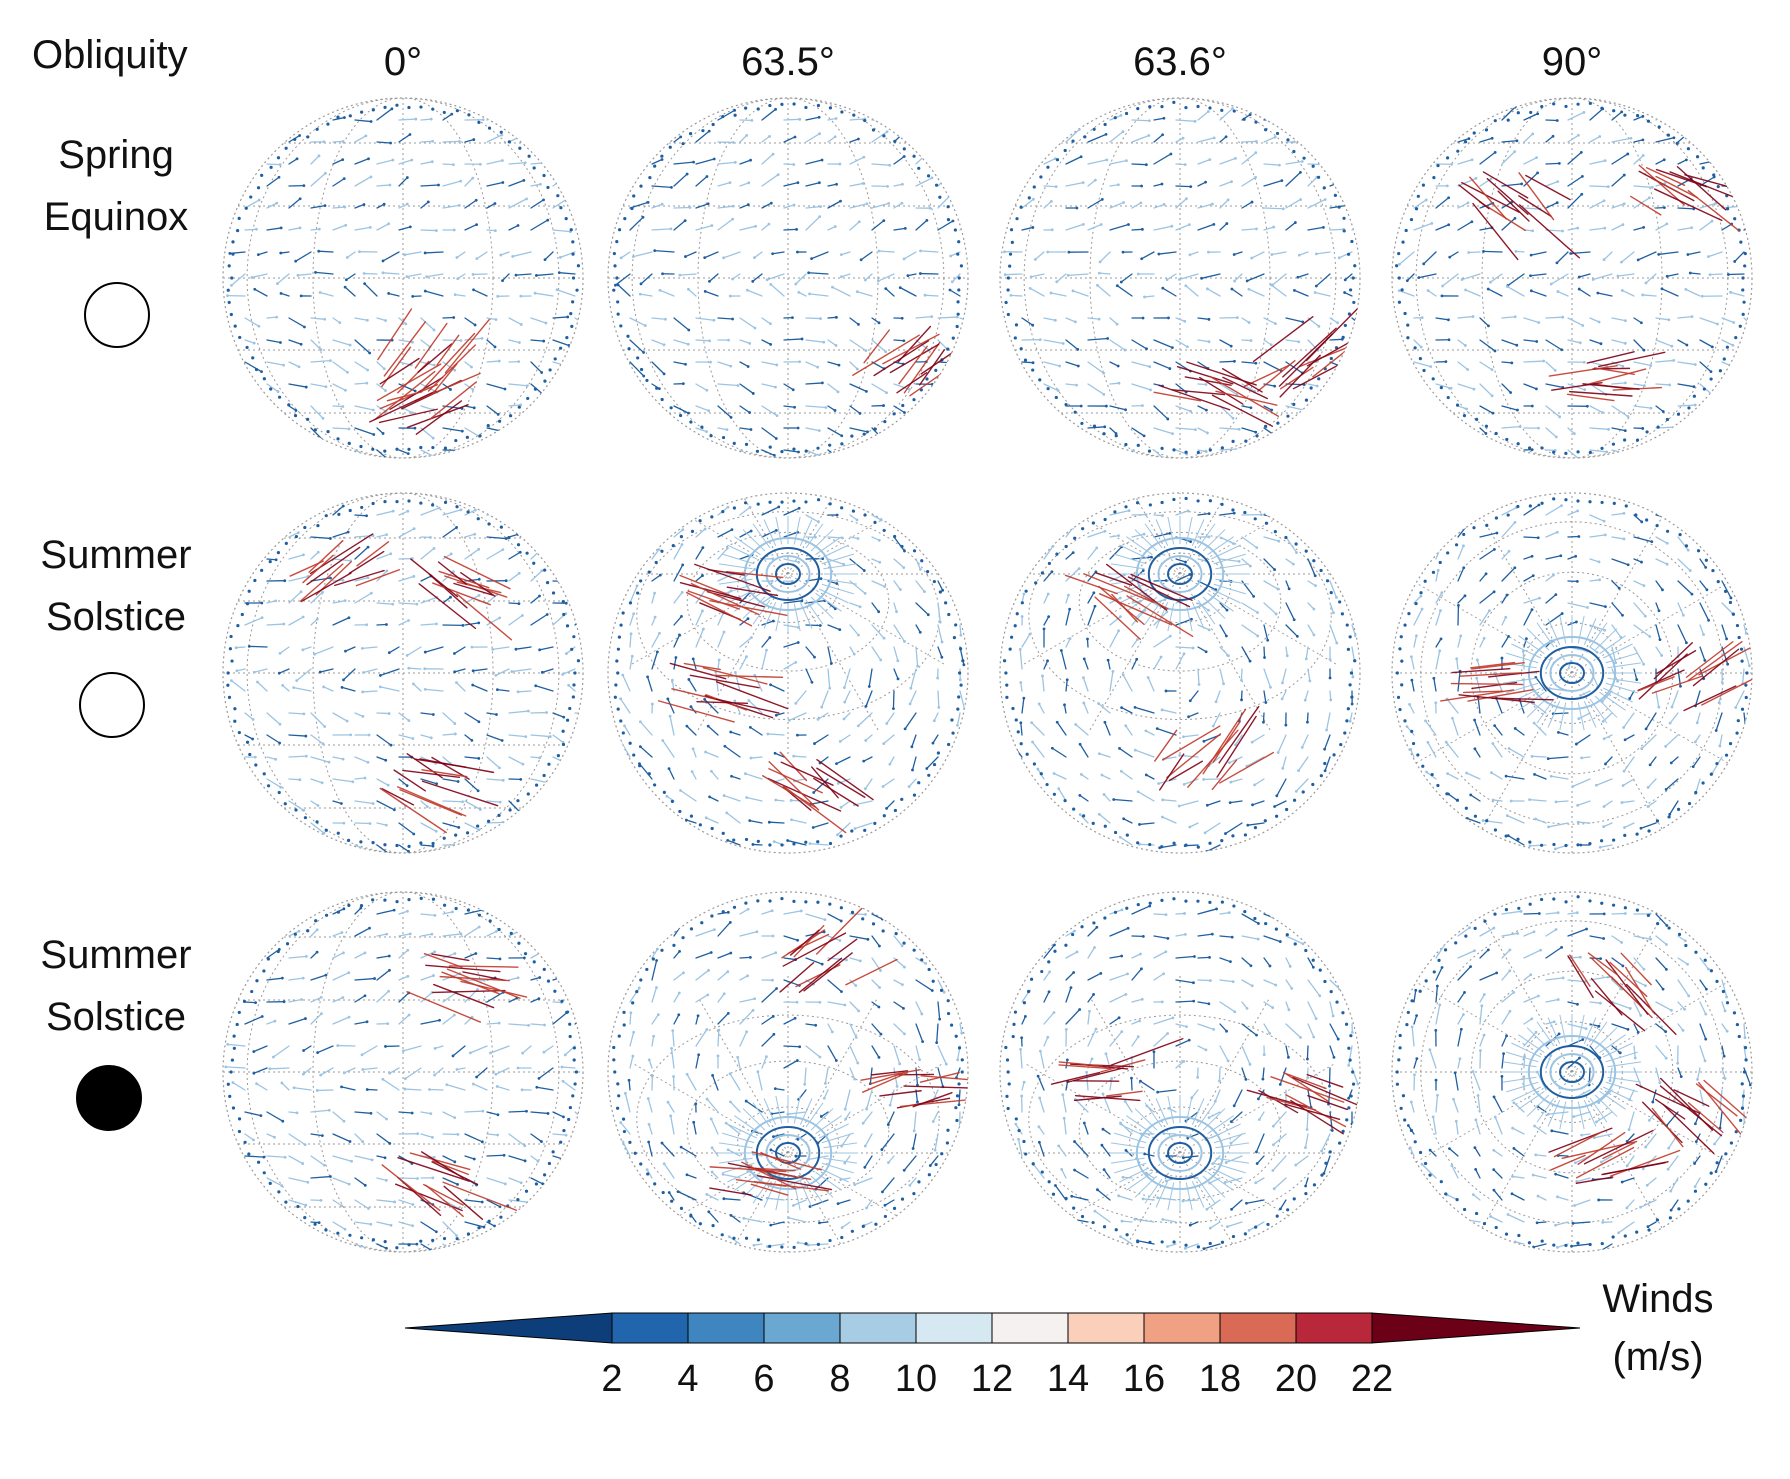 This screenshot has width=1790, height=1479. What do you see at coordinates (403, 62) in the screenshot?
I see `column-header-0: 0°` at bounding box center [403, 62].